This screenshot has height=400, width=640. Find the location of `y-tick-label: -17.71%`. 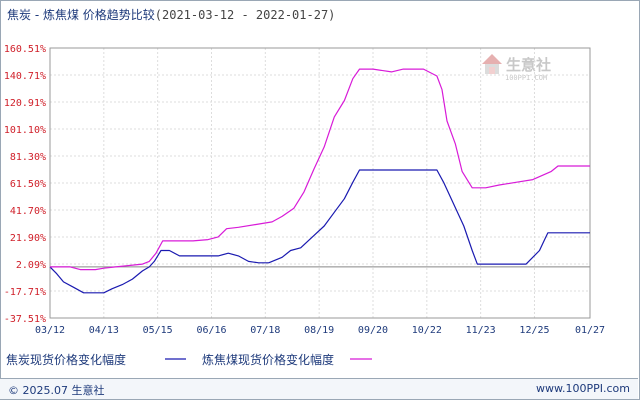

y-tick-label: -17.71% is located at coordinates (25, 292).